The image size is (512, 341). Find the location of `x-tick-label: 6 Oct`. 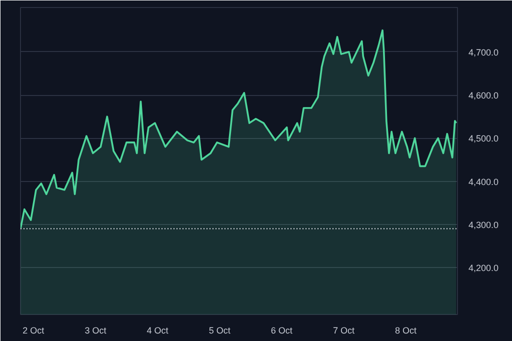

x-tick-label: 6 Oct is located at coordinates (281, 331).